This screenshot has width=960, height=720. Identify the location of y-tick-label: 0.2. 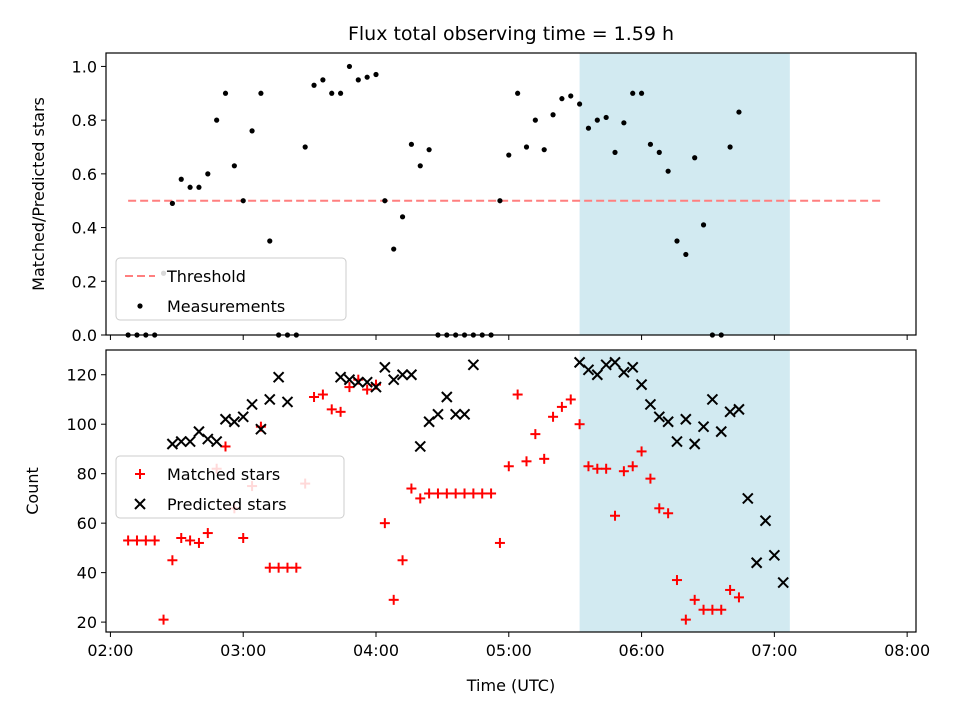
(84, 281).